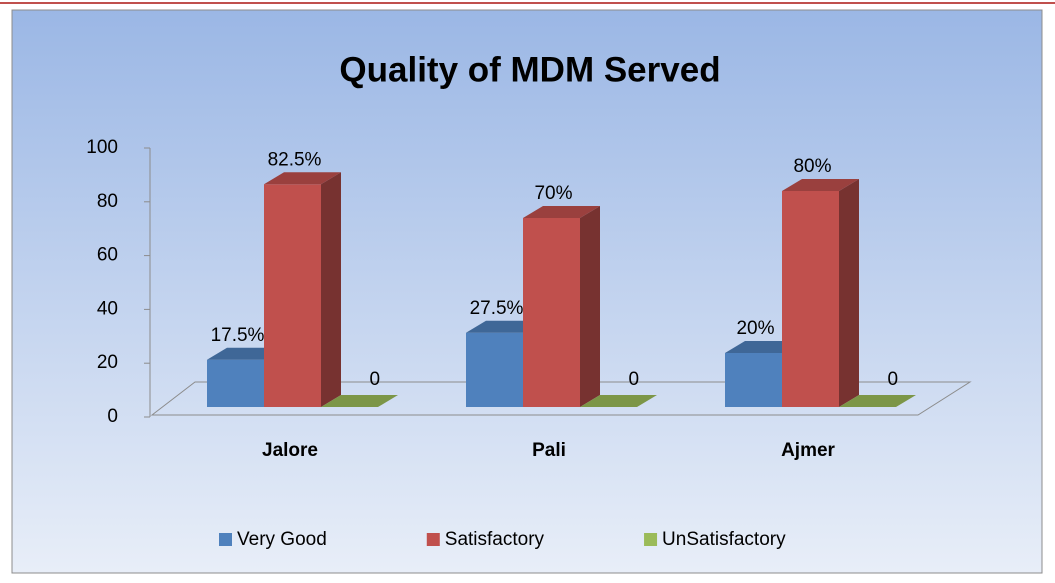 The height and width of the screenshot is (583, 1055). I want to click on y-tick-label: 20, so click(107, 362).